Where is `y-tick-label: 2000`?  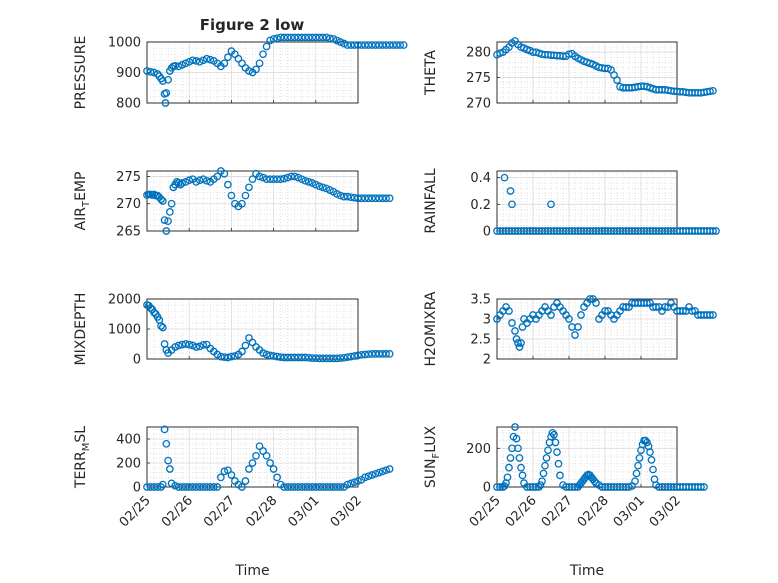
y-tick-label: 2000 is located at coordinates (124, 300).